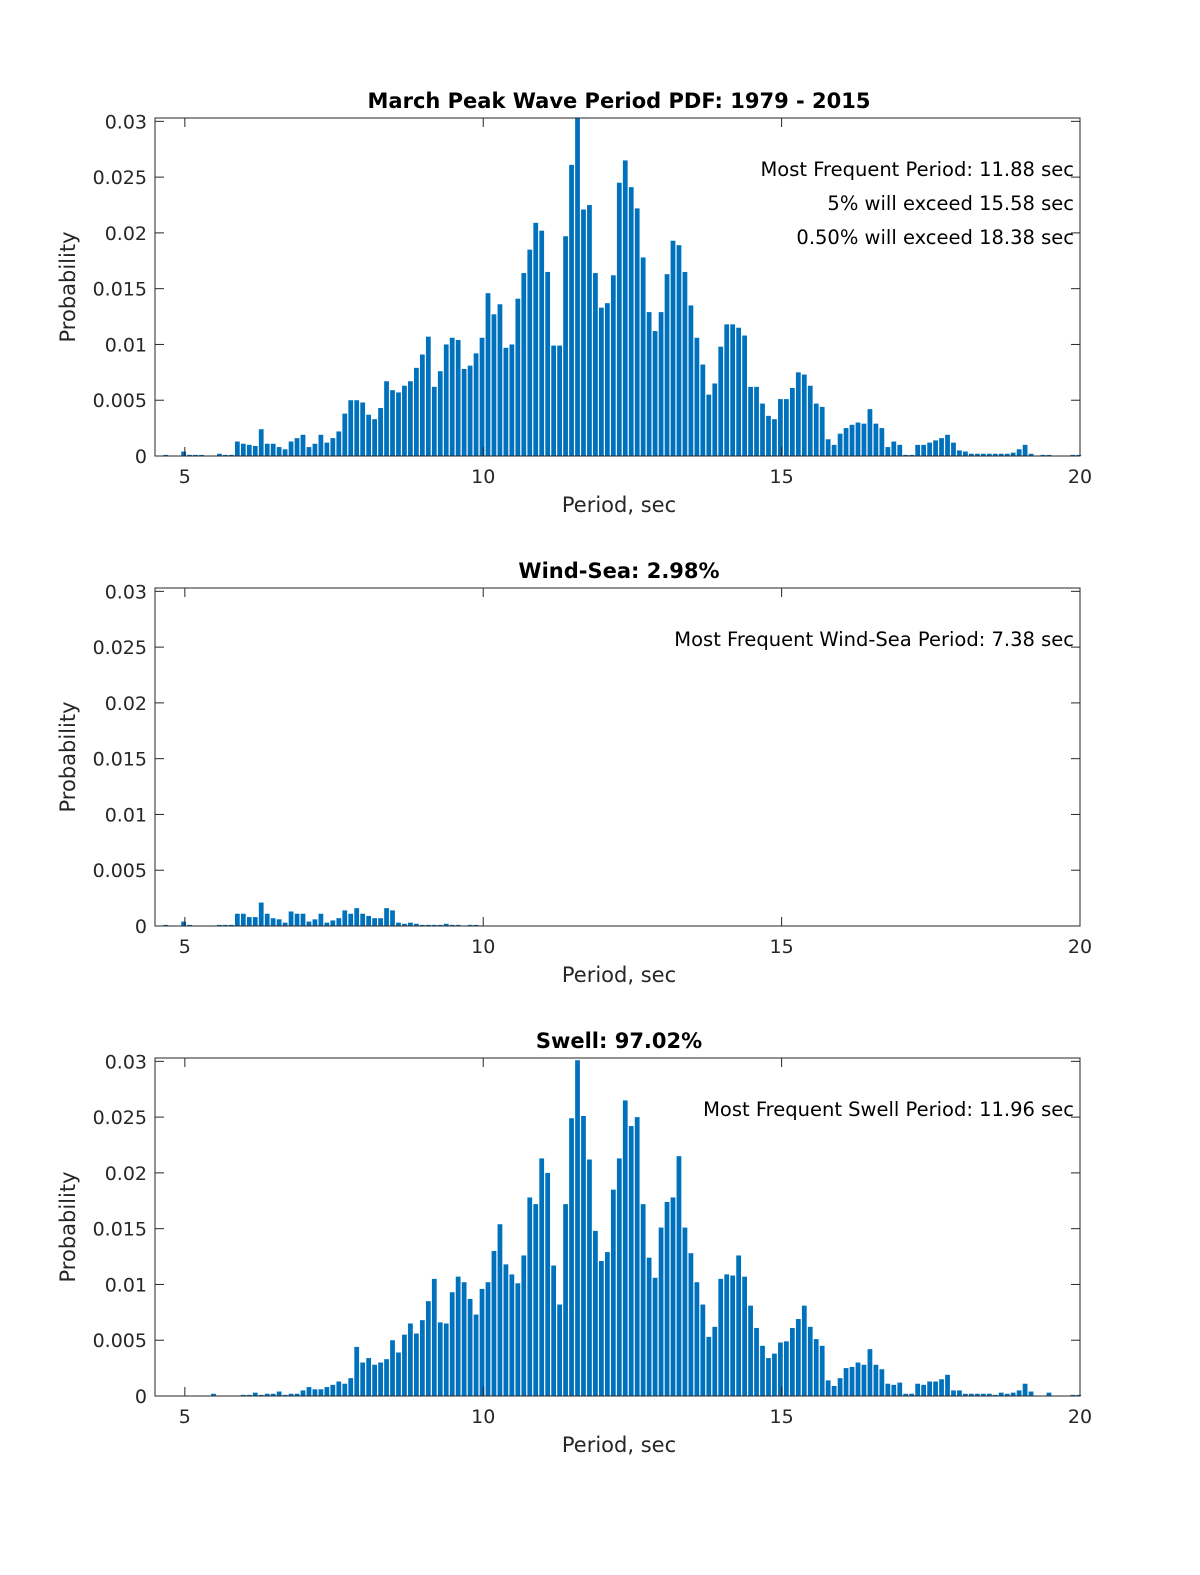 Image resolution: width=1200 pixels, height=1575 pixels. I want to click on panel-title: Wind-Sea: 2.98%, so click(618, 571).